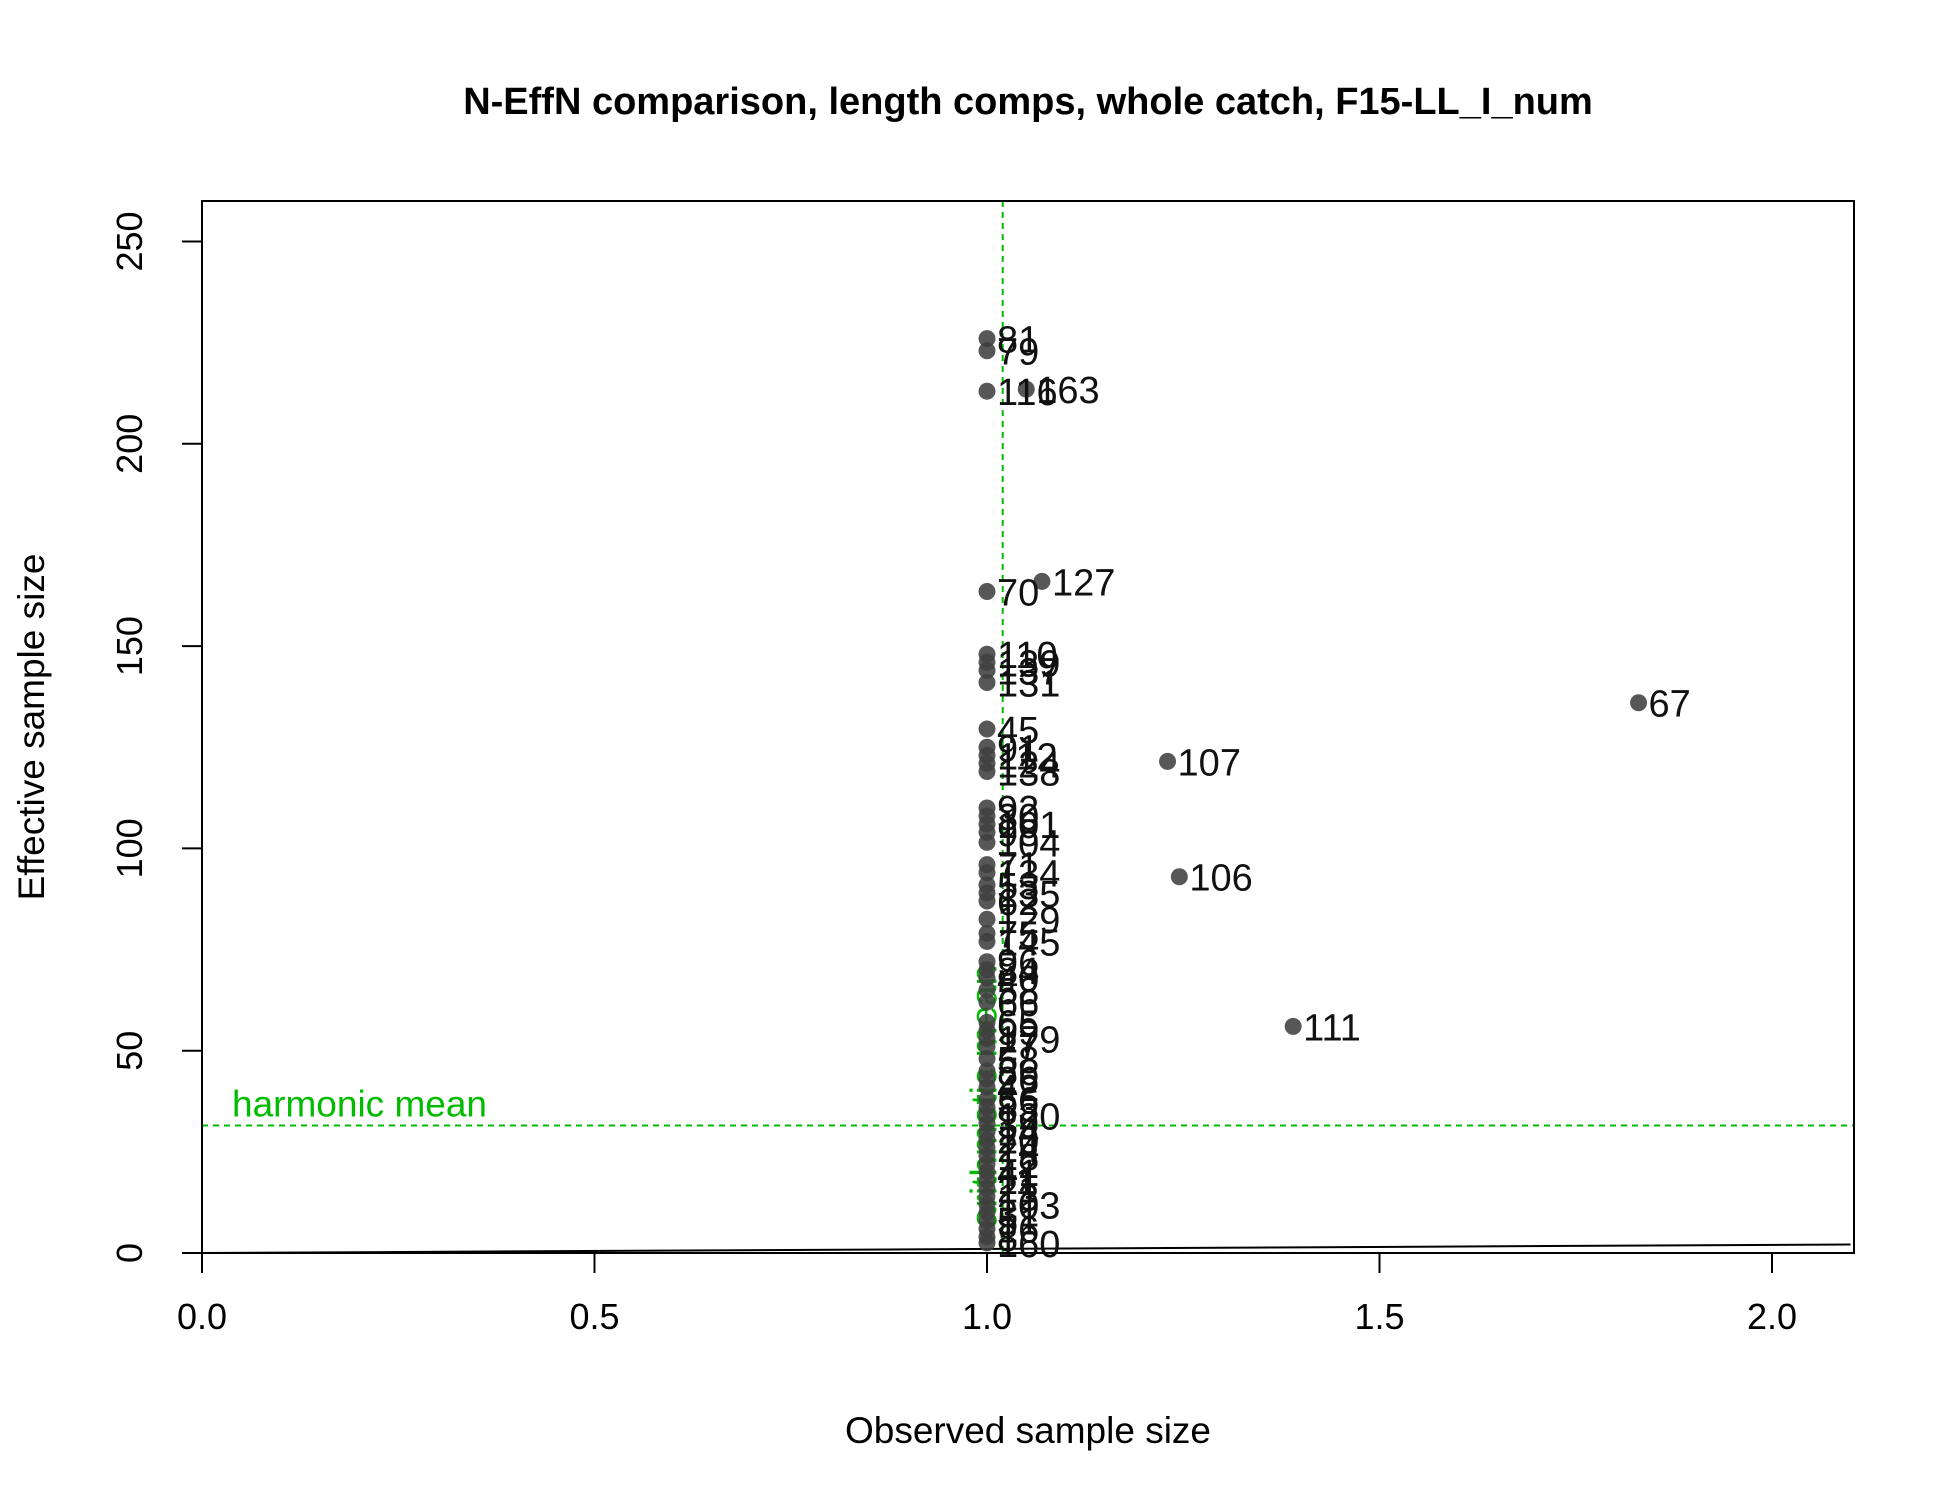 The width and height of the screenshot is (1950, 1500). What do you see at coordinates (1027, 656) in the screenshot?
I see `point-label: 110` at bounding box center [1027, 656].